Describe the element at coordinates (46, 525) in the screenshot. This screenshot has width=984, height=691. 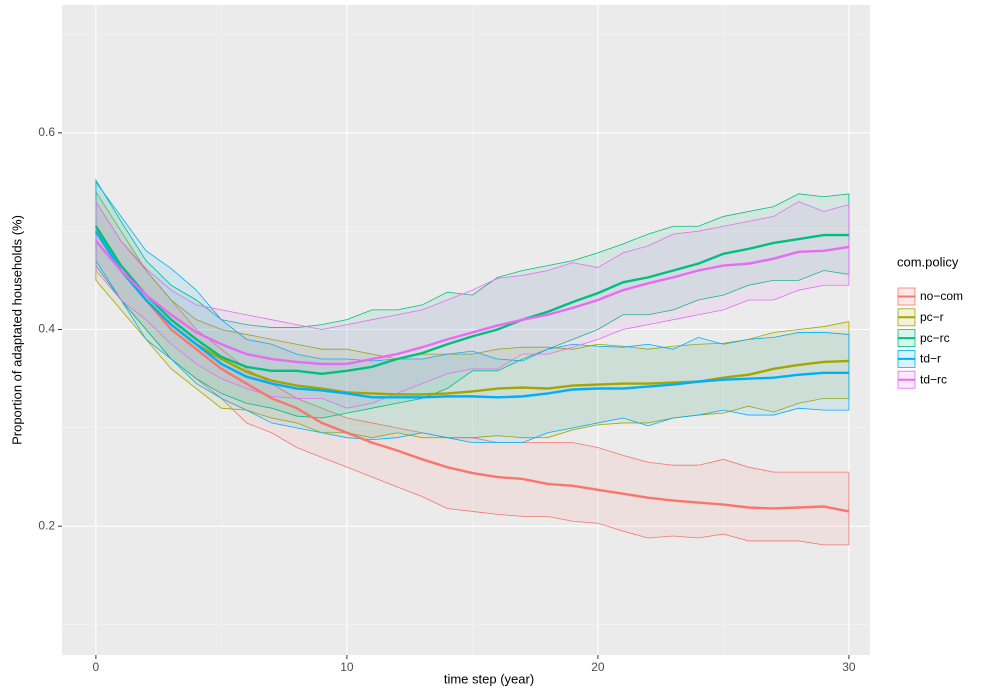
I see `y-tick-label: 0.2` at that location.